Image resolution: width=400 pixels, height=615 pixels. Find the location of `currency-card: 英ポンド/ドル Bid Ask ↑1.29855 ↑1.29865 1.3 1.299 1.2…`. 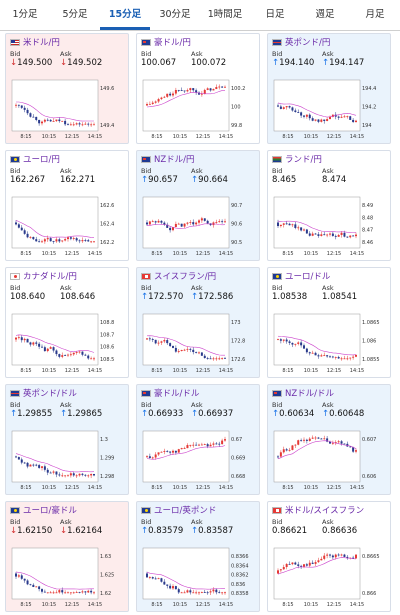

currency-card: 英ポンド/ドル Bid Ask ↑1.29855 ↑1.29865 1.3 1.299 1.2… is located at coordinates (67, 439).